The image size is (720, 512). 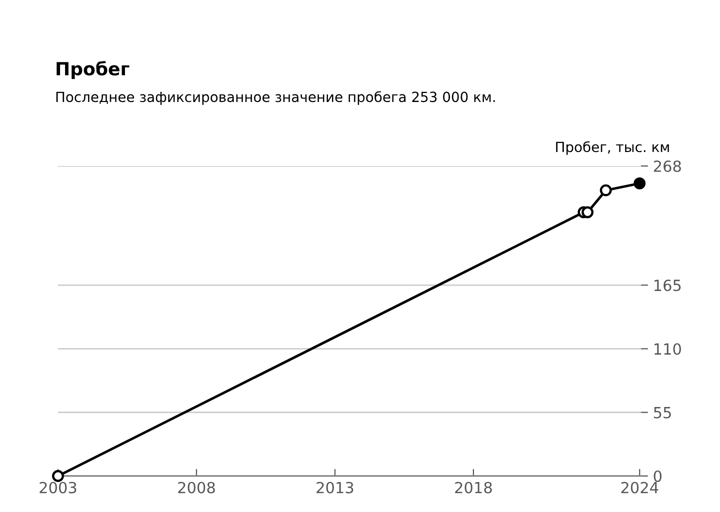 I want to click on y-tick-label: 55, so click(x=662, y=412).